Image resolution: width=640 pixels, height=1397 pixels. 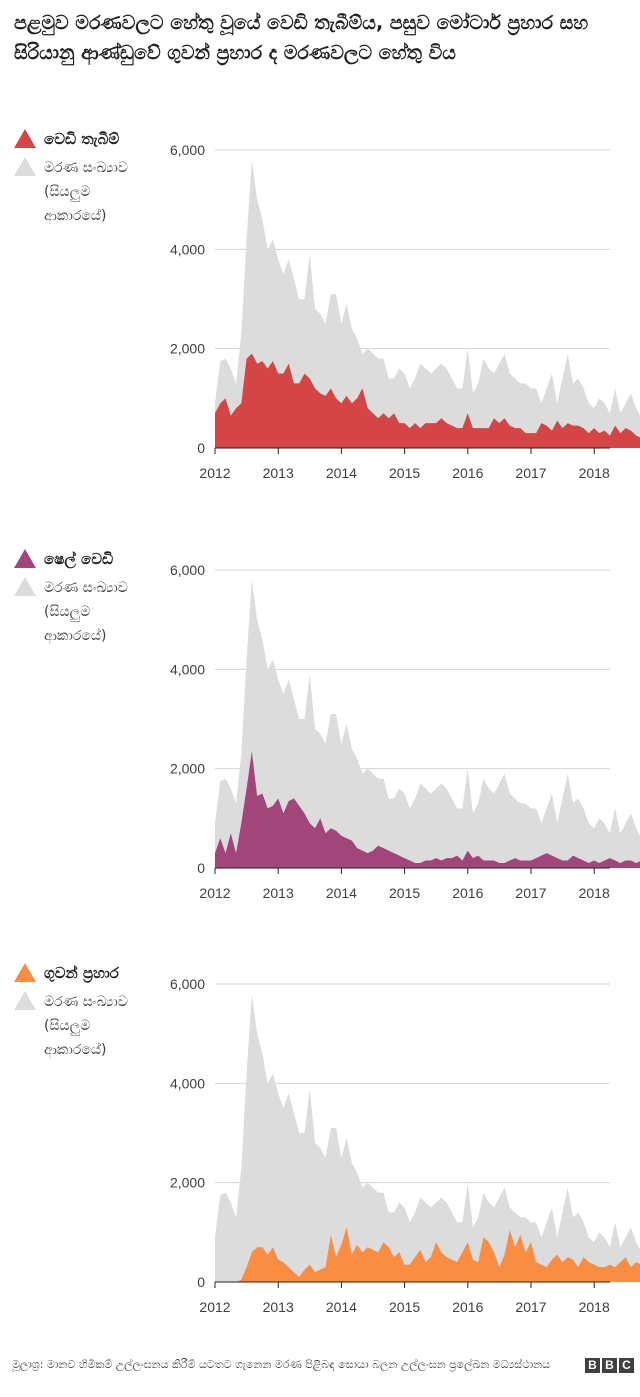 I want to click on legend-shelling: ෂෙල් වෙඩි මරණ සංඛ්‍යාව (සියලුම ආකාරයේ), so click(x=89, y=601).